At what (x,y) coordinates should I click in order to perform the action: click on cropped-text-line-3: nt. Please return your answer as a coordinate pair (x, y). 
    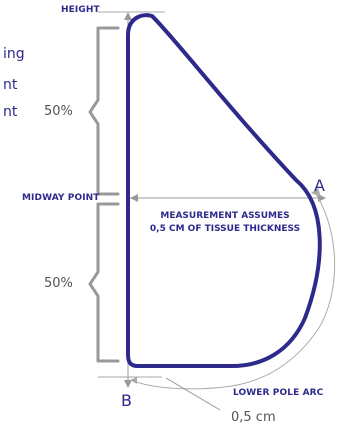
    Looking at the image, I should click on (10, 112).